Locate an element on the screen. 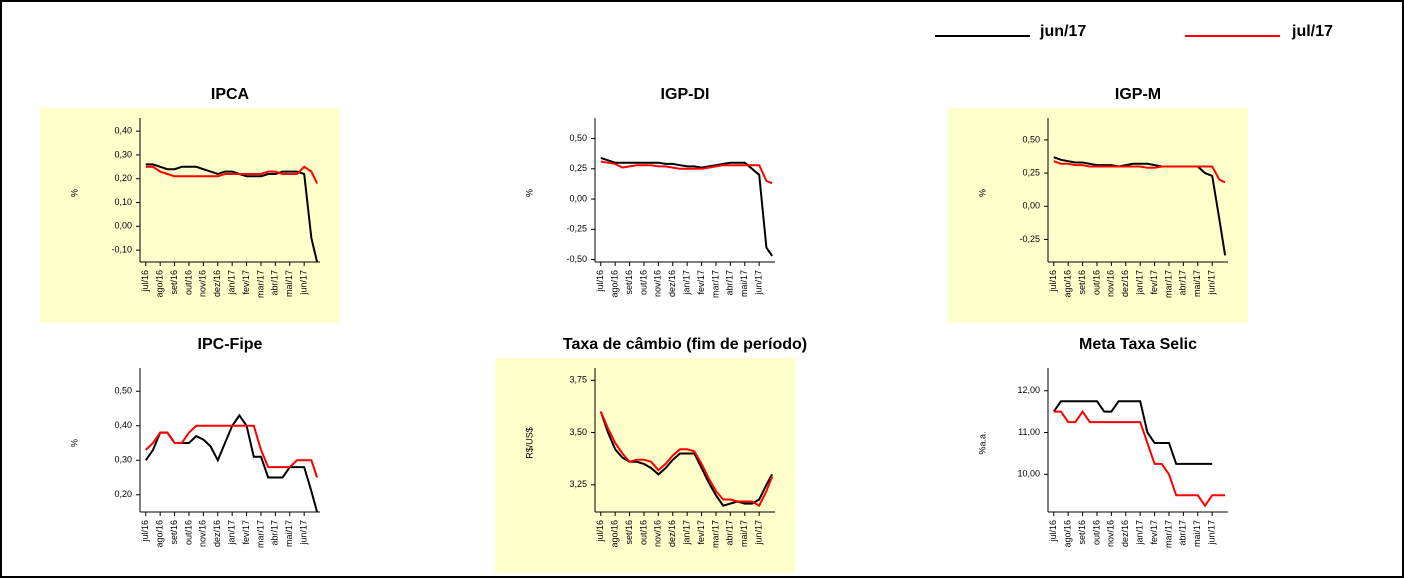  chart-title: IGP-DI is located at coordinates (685, 94).